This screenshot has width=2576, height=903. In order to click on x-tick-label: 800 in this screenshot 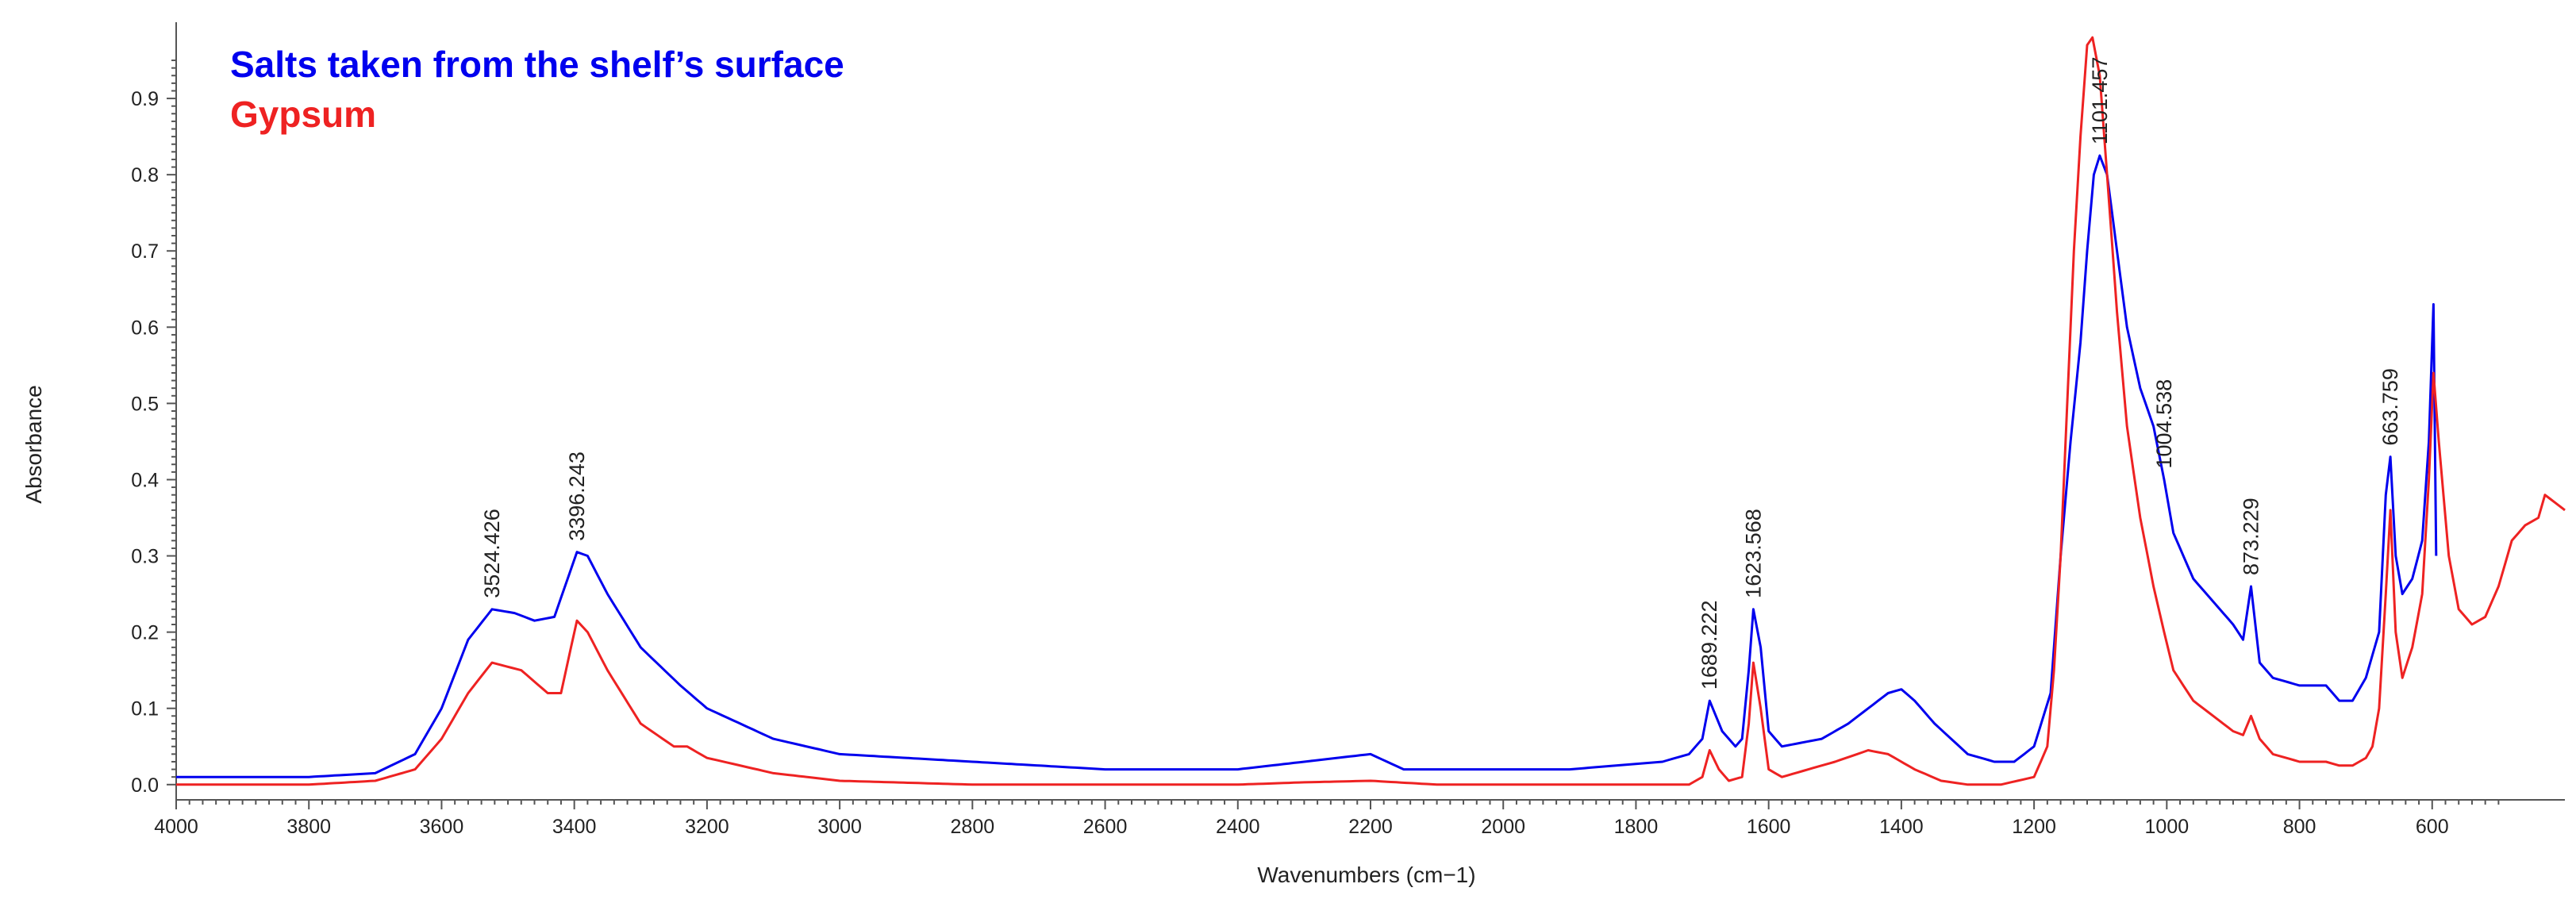, I will do `click(2299, 827)`.